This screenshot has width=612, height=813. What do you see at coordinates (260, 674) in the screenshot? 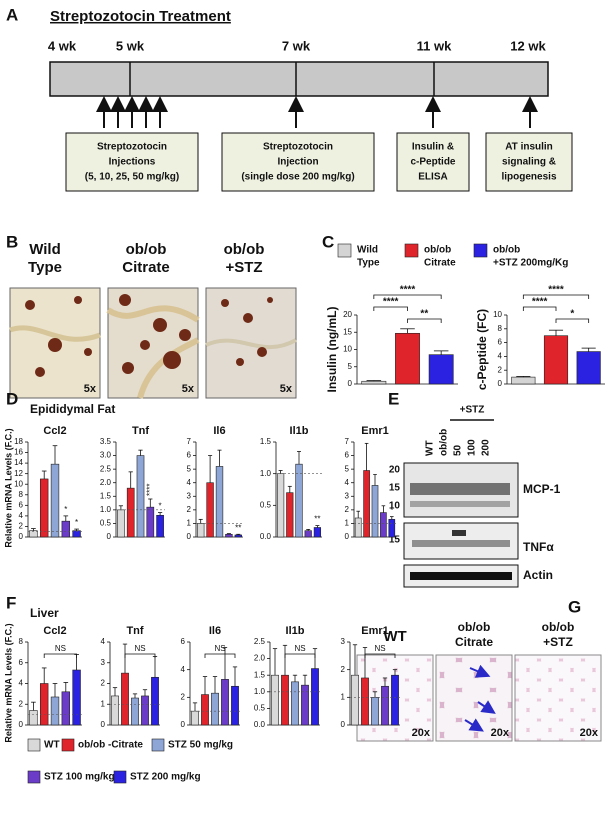
I see `y-tick-label: 1.5` at bounding box center [260, 674].